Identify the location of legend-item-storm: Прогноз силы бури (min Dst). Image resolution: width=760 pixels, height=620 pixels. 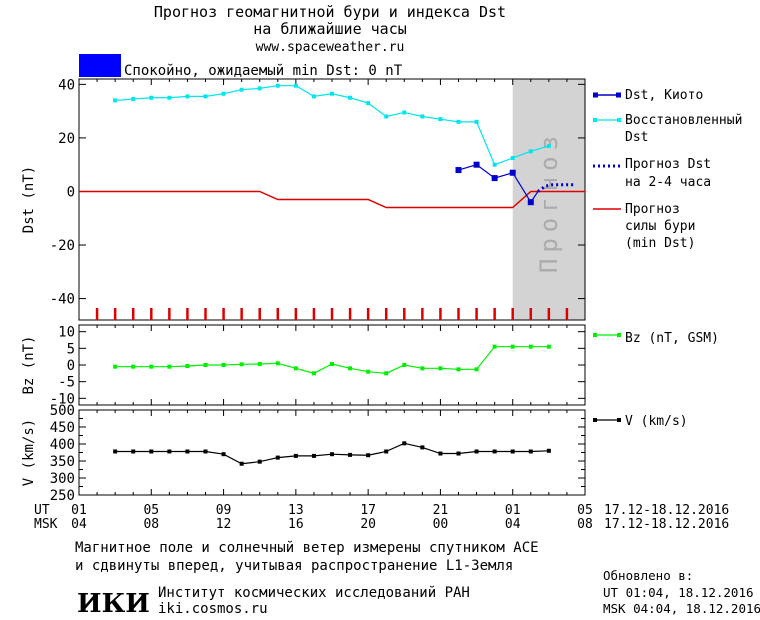
(644, 226).